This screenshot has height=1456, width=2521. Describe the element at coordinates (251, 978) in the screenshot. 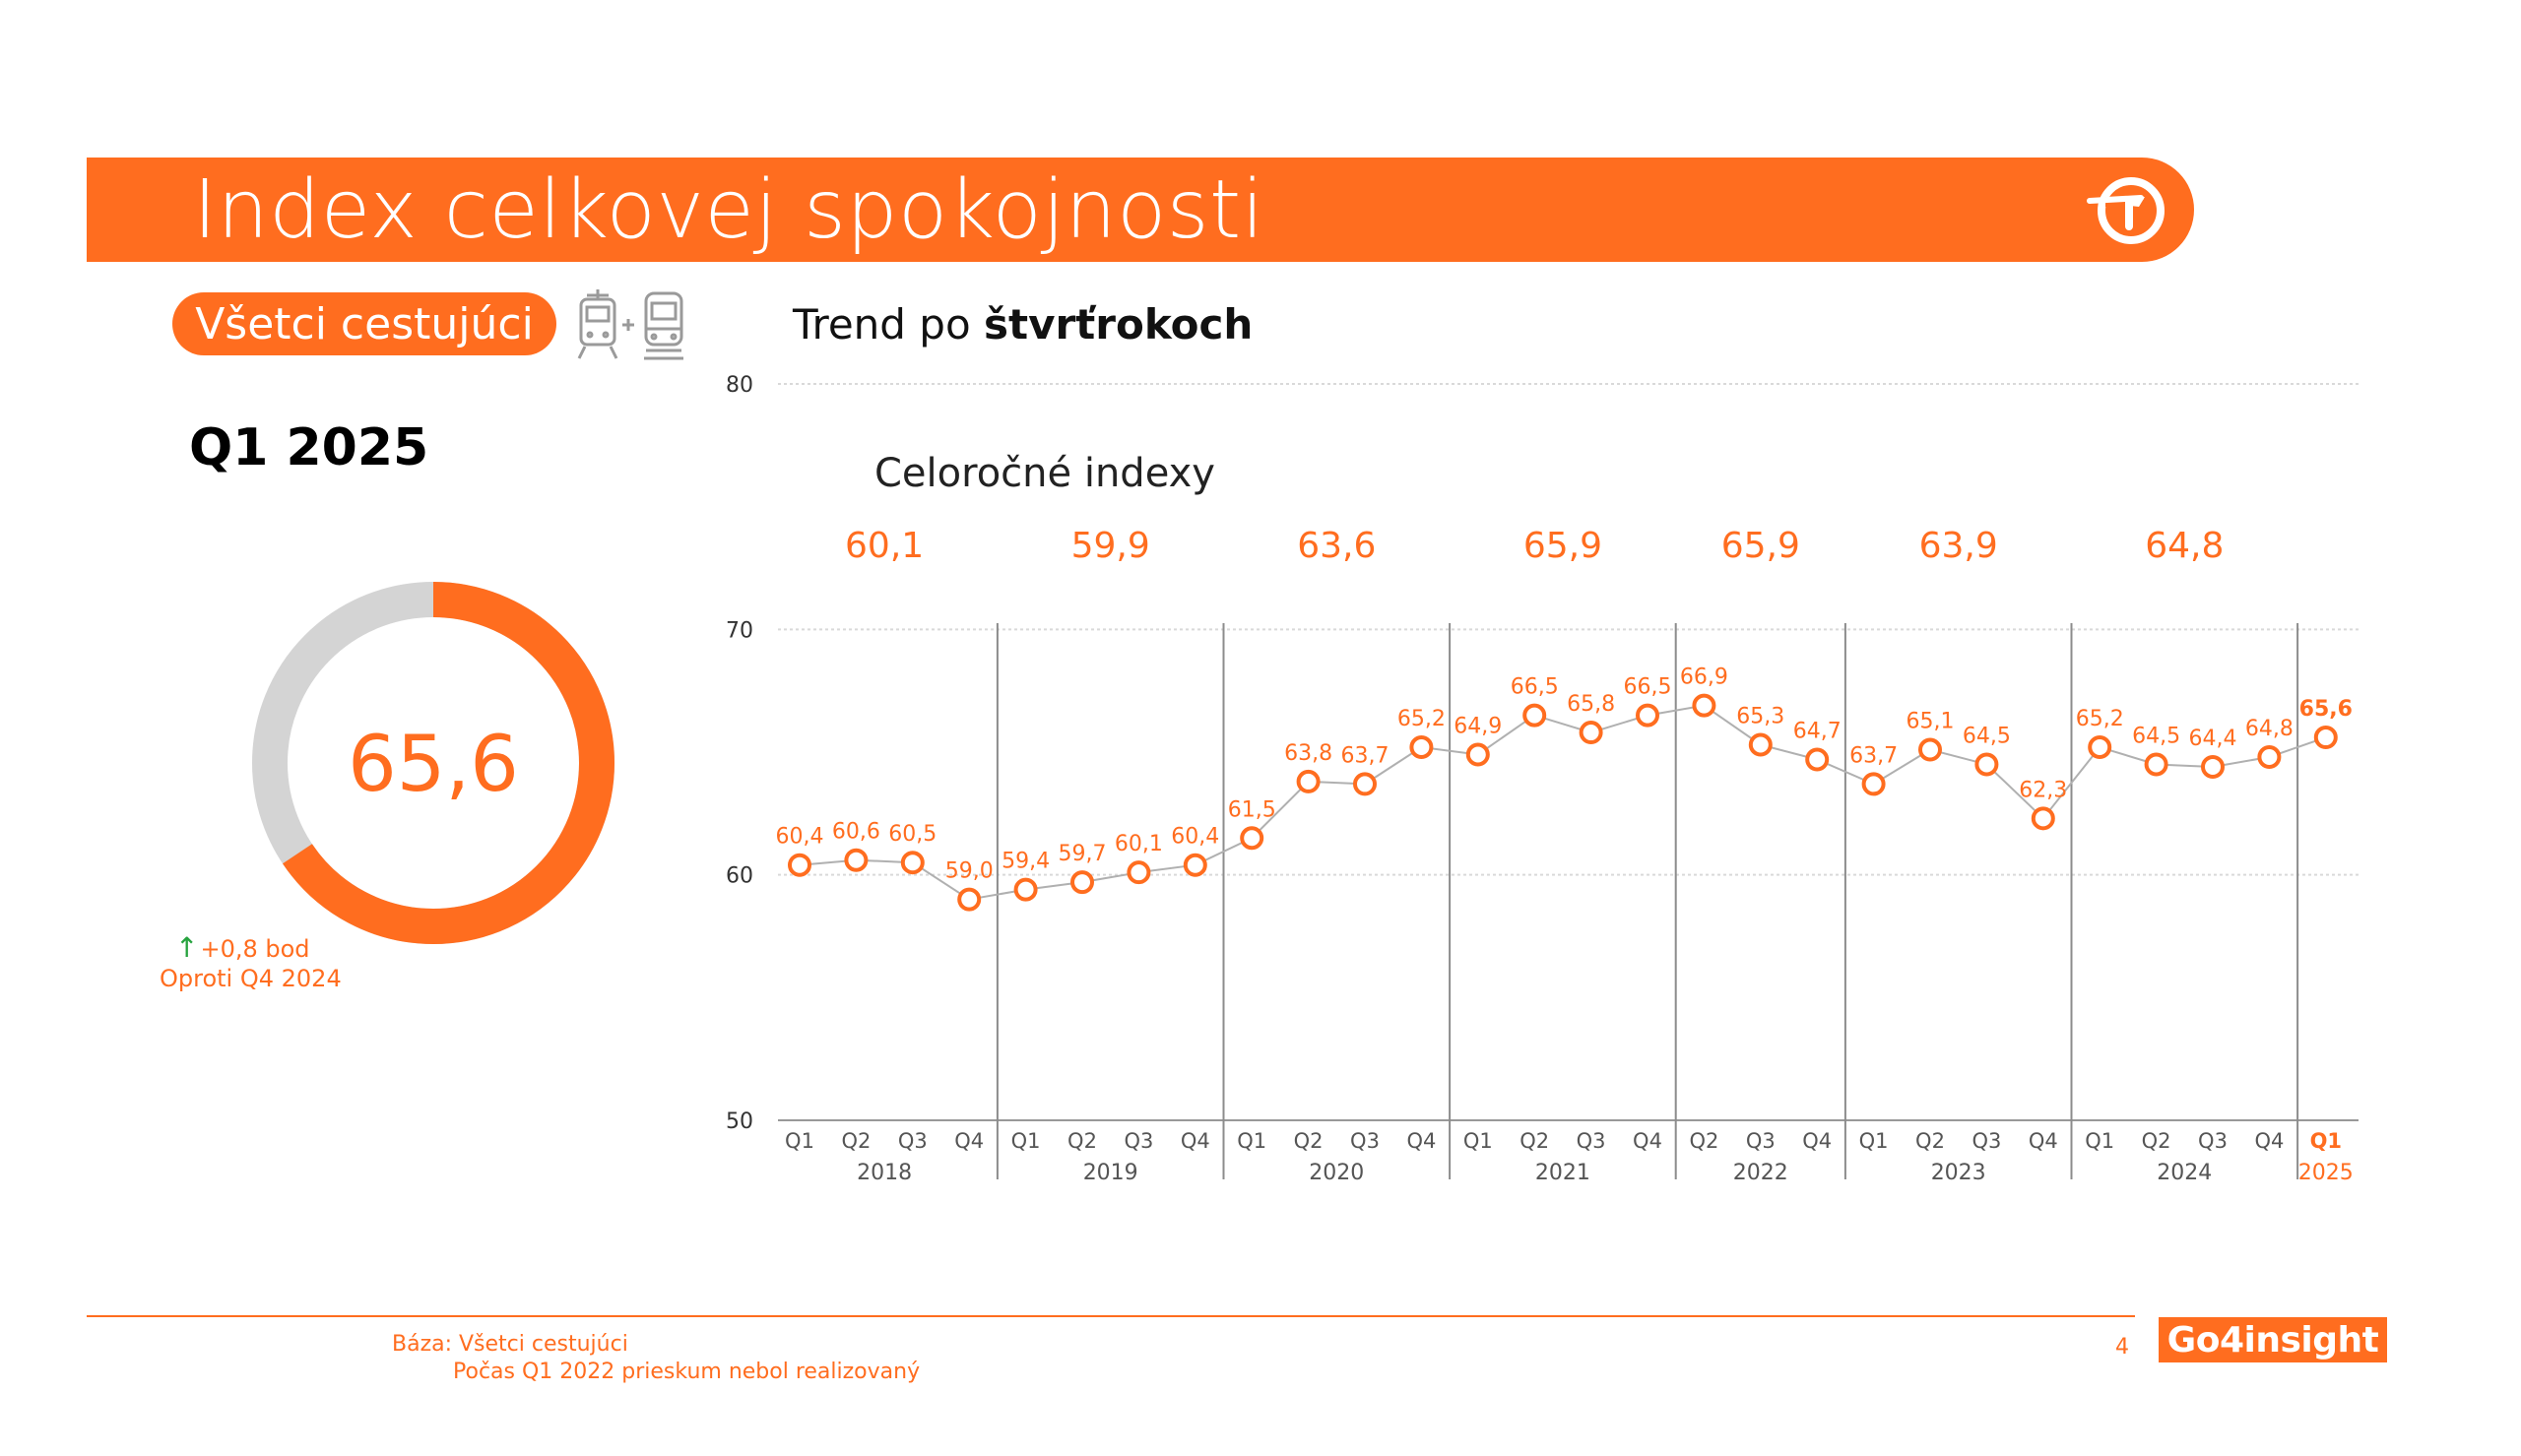

I see `change-compare: Oproti Q4 2024` at that location.